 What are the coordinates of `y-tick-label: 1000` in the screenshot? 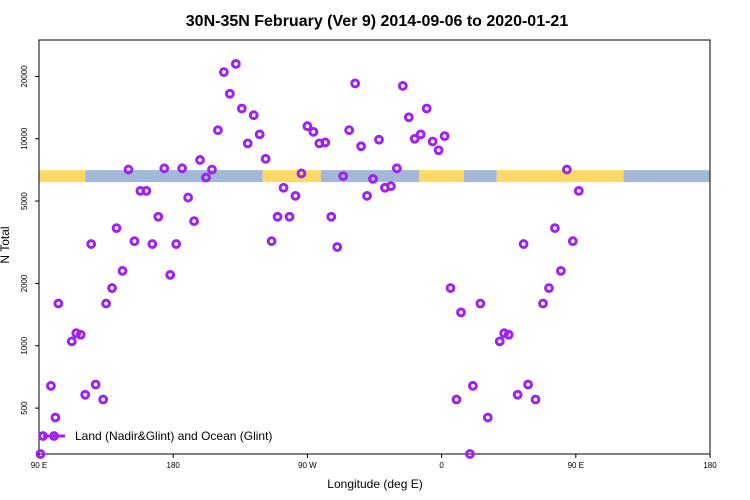 It's located at (24, 345).